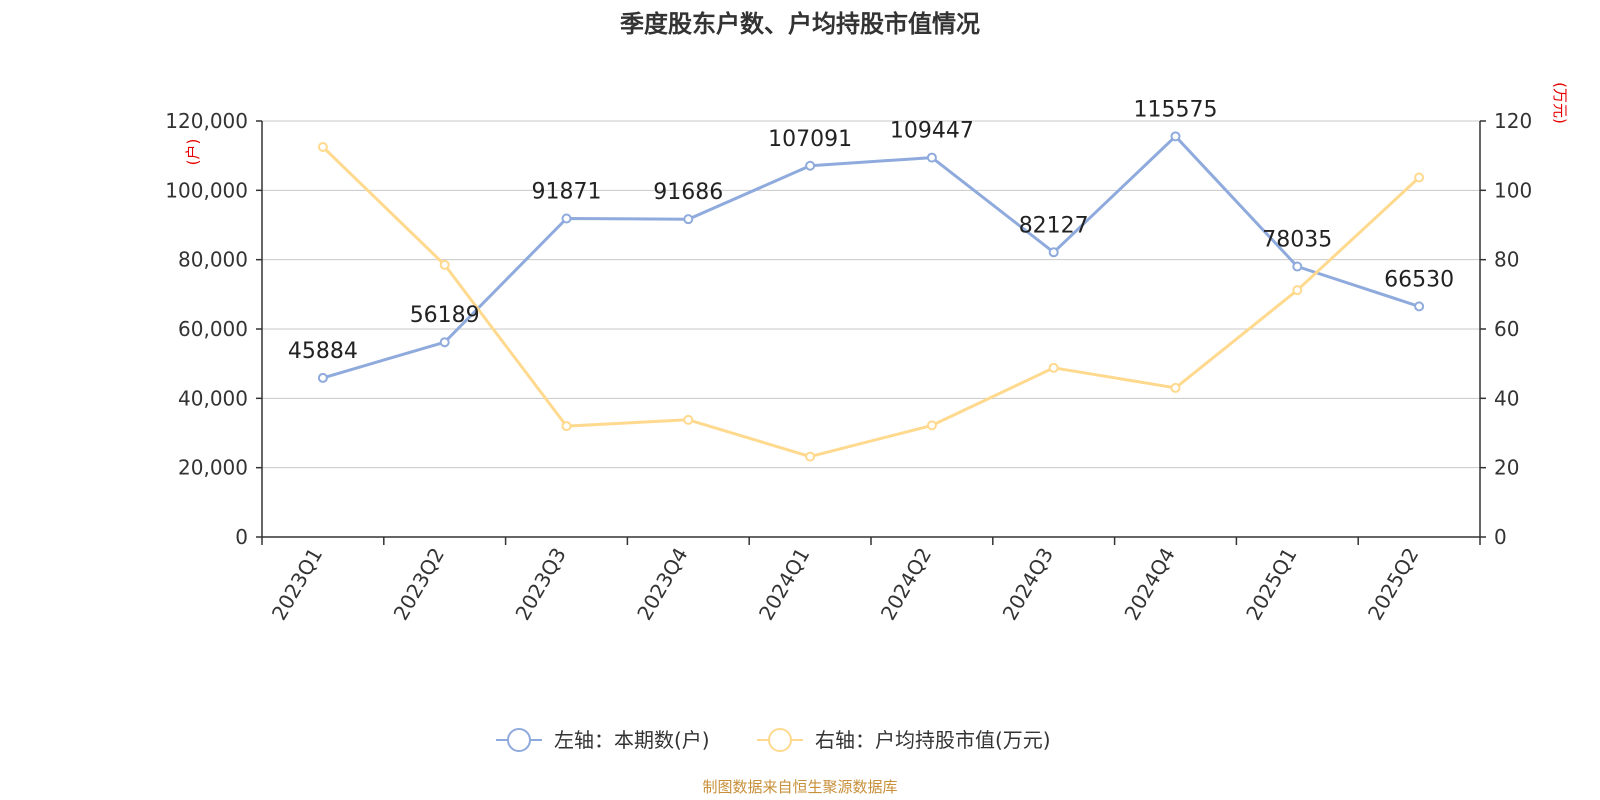 The width and height of the screenshot is (1600, 800). I want to click on right-axis-tick-label: 0, so click(1500, 537).